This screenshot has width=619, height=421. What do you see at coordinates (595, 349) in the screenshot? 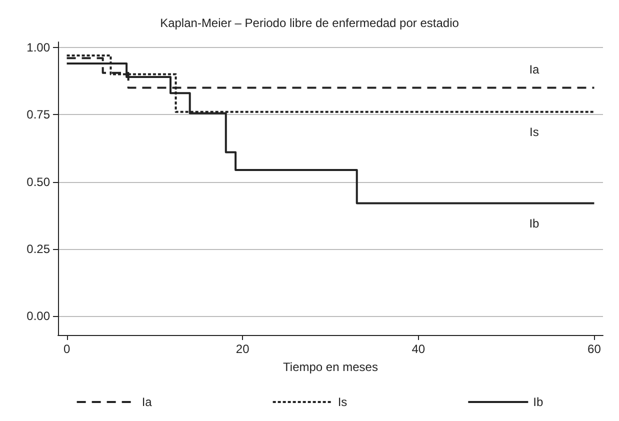
I see `x-tick-label: 60` at bounding box center [595, 349].